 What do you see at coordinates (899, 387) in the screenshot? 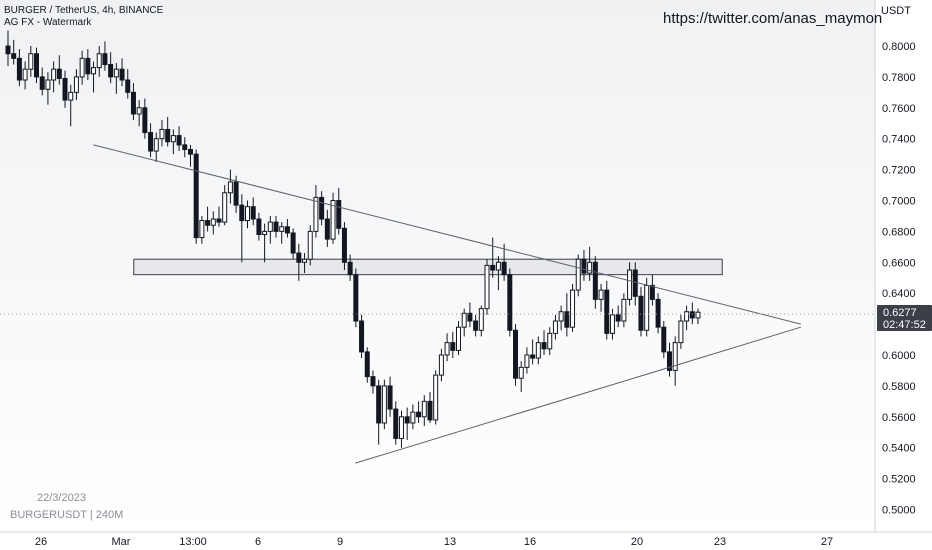
I see `price-tick-label: 0.5800` at bounding box center [899, 387].